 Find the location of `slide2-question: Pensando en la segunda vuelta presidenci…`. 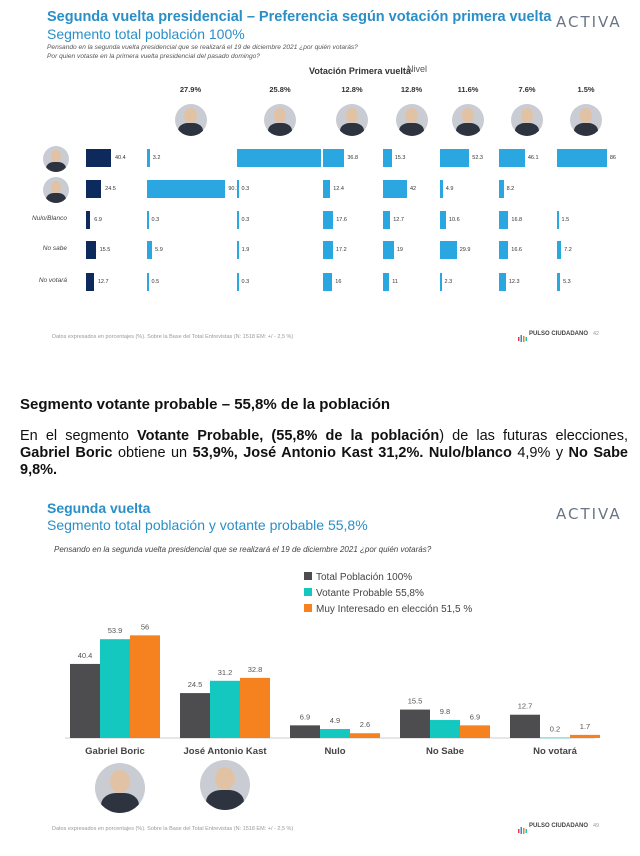

slide2-question: Pensando en la segunda vuelta presidenci… is located at coordinates (243, 549).